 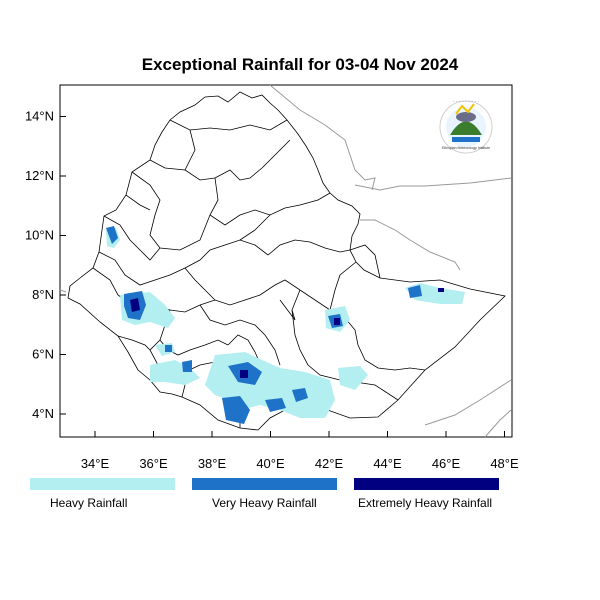 What do you see at coordinates (264, 503) in the screenshot?
I see `legend-label-very-heavy: Very Heavy Rainfall` at bounding box center [264, 503].